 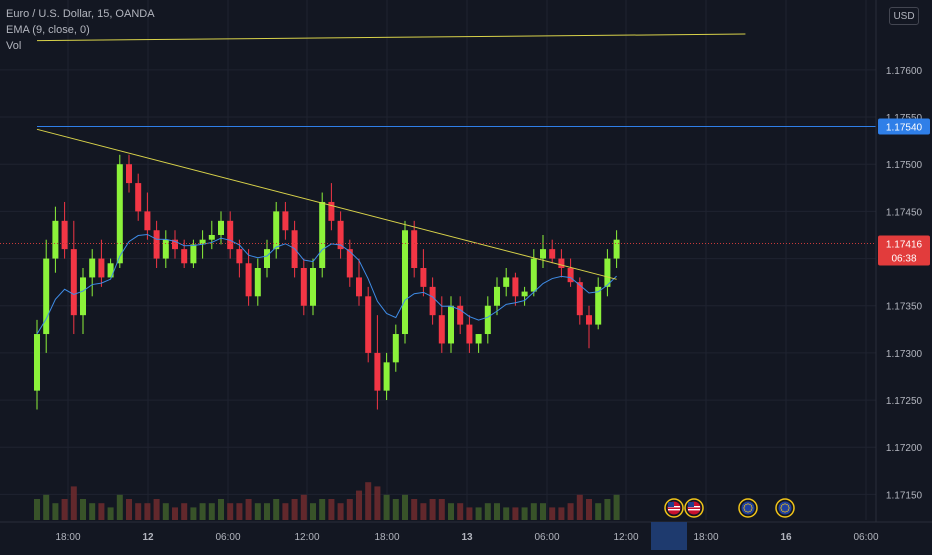 What do you see at coordinates (671, 504) in the screenshot?
I see `flag-canton` at bounding box center [671, 504].